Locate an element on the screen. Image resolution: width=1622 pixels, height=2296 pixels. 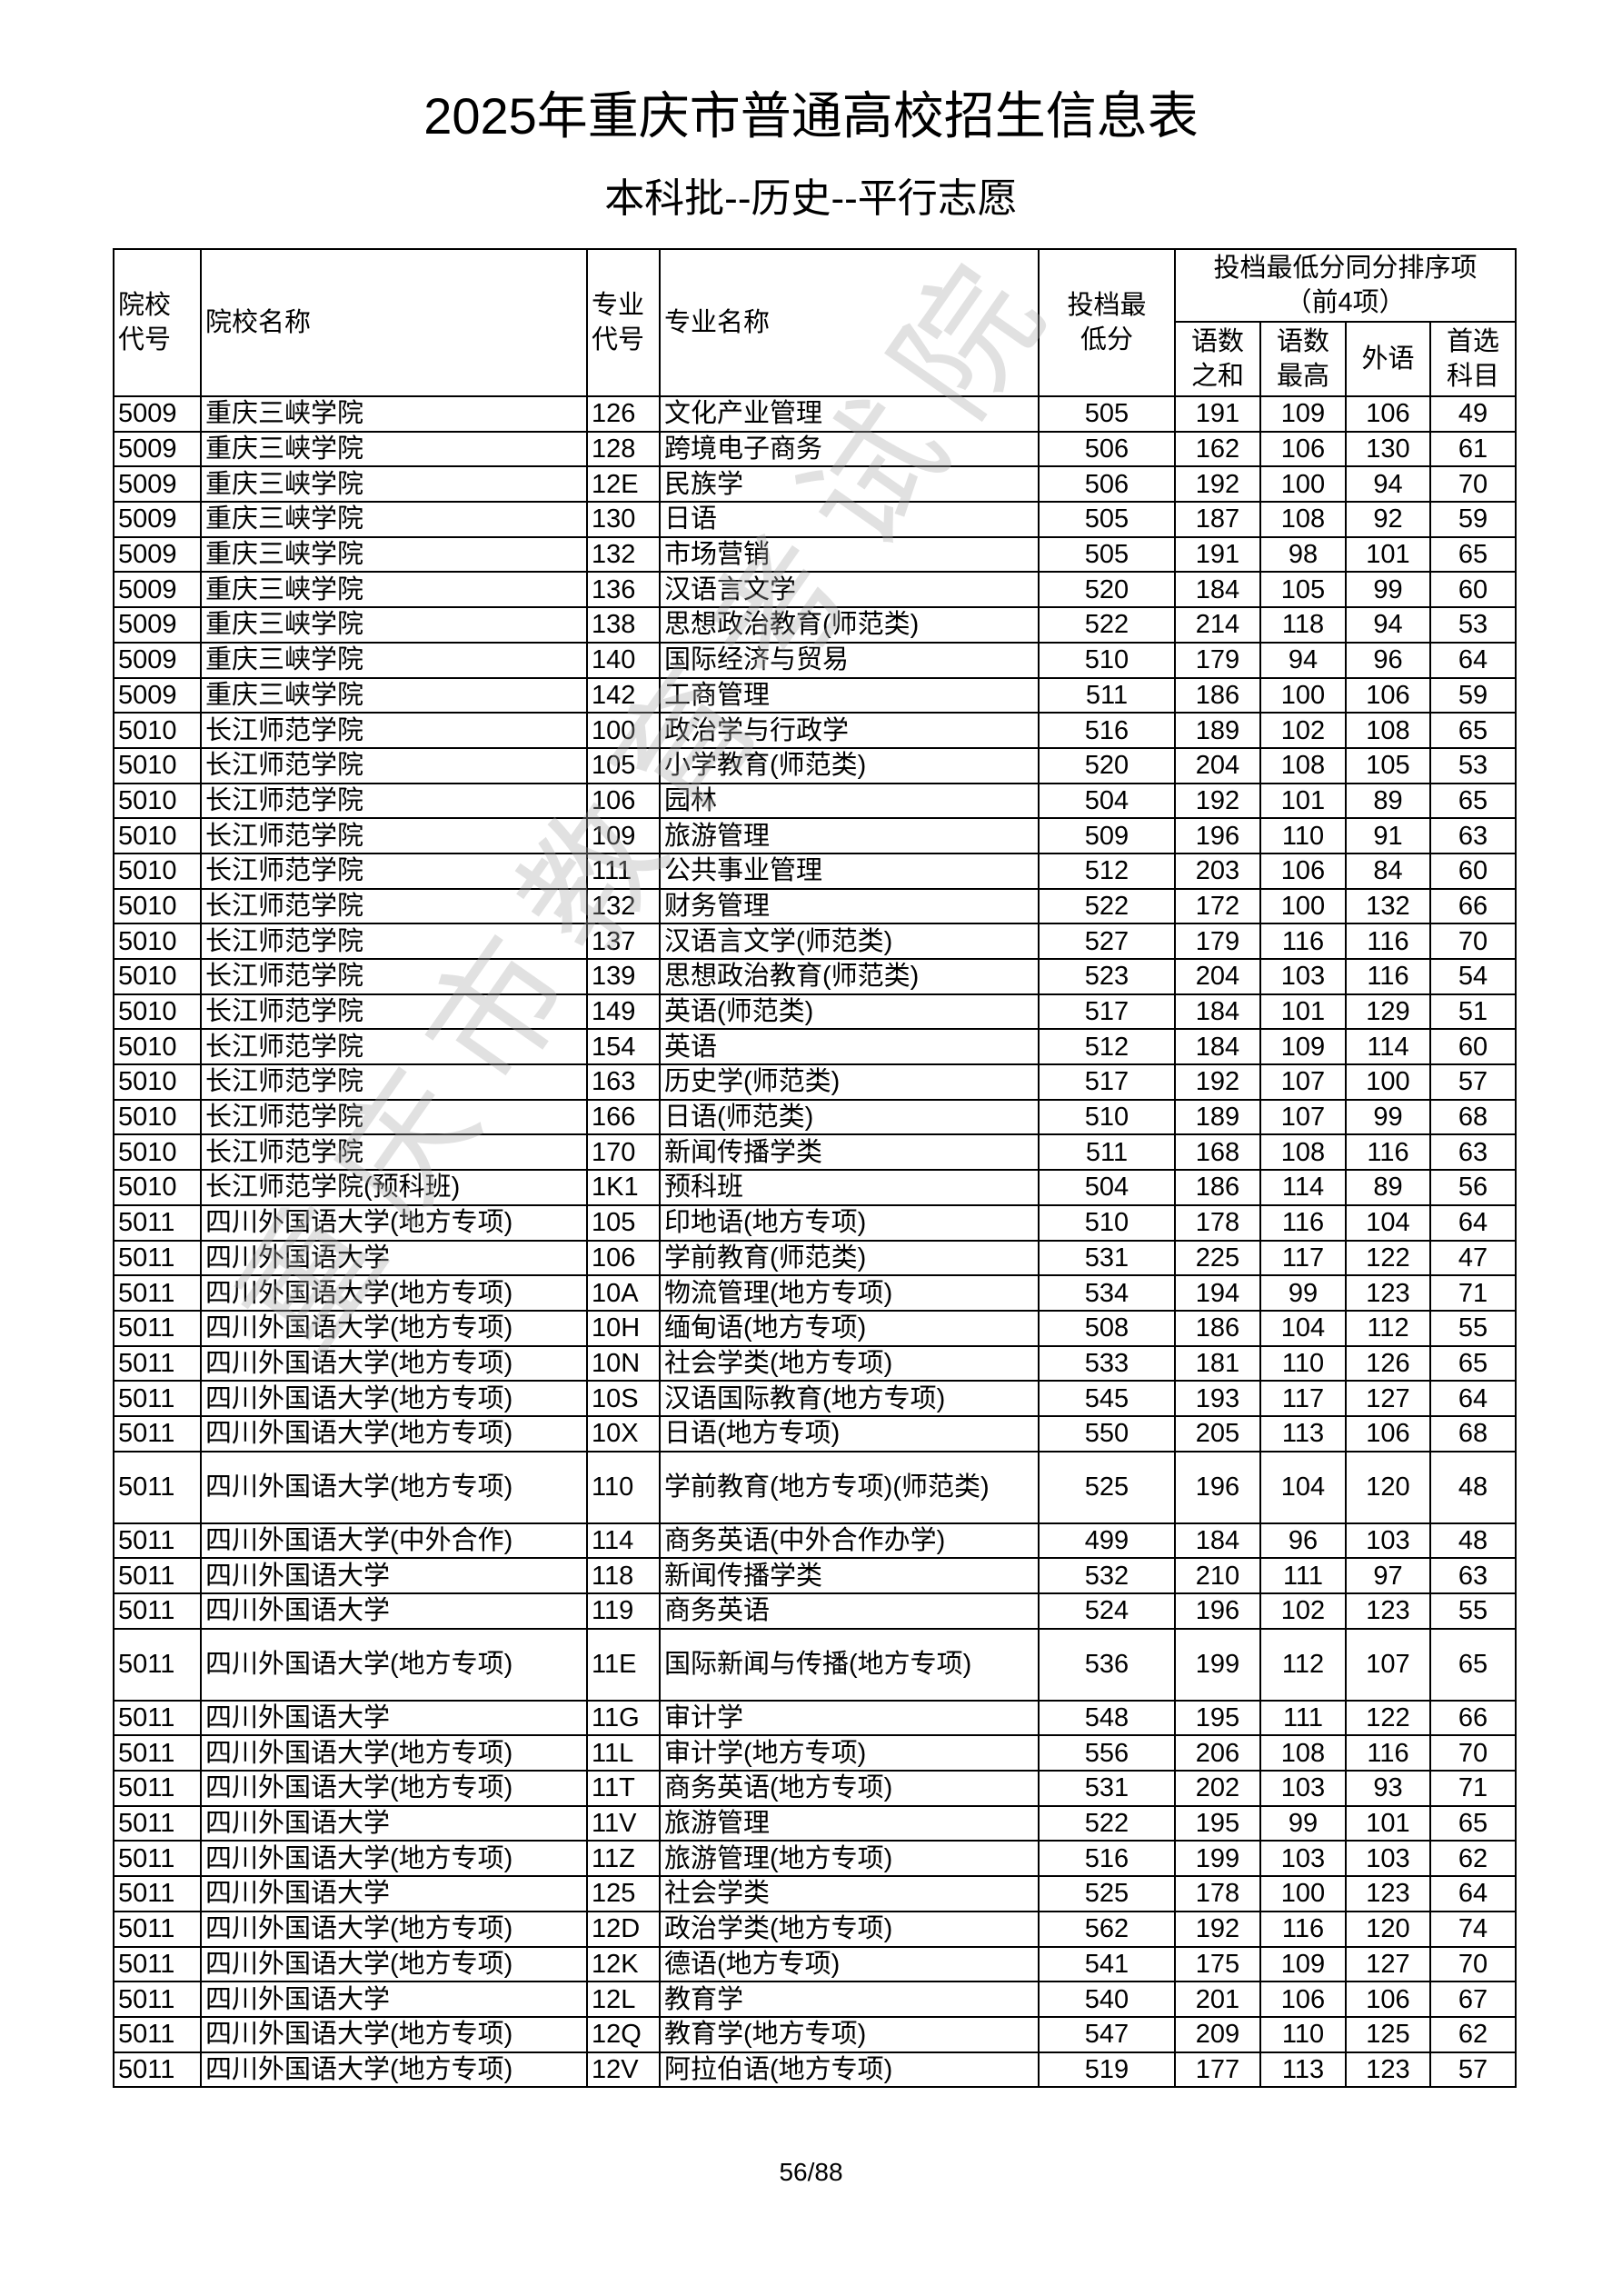
cell-min-score: 531 is located at coordinates (1107, 1258).